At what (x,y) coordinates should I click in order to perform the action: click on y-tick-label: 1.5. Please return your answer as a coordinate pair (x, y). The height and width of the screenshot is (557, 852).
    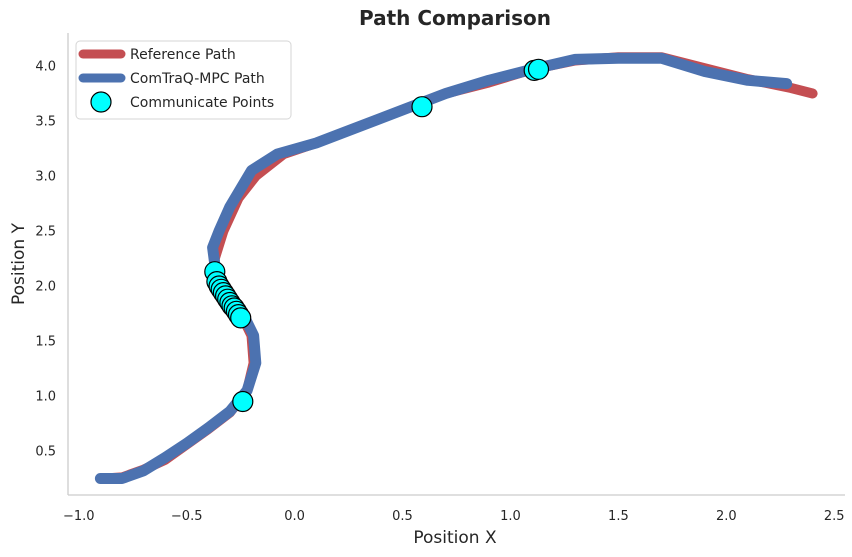
    Looking at the image, I should click on (45, 342).